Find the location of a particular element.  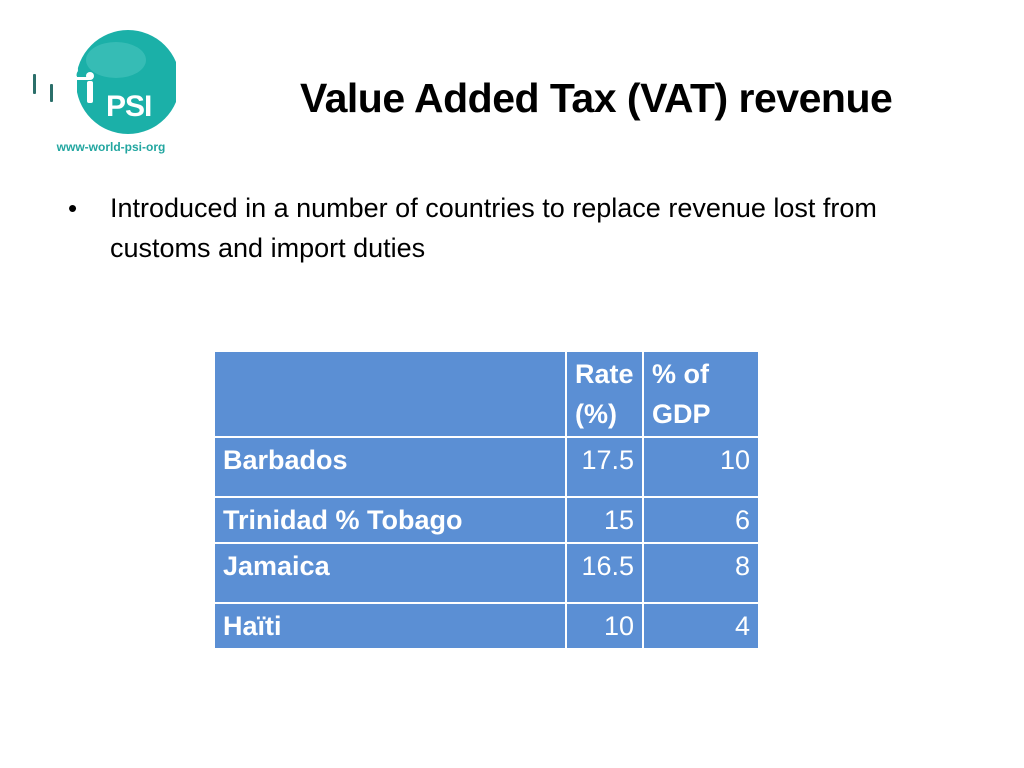

header-rate: Rate (%) is located at coordinates (604, 394).